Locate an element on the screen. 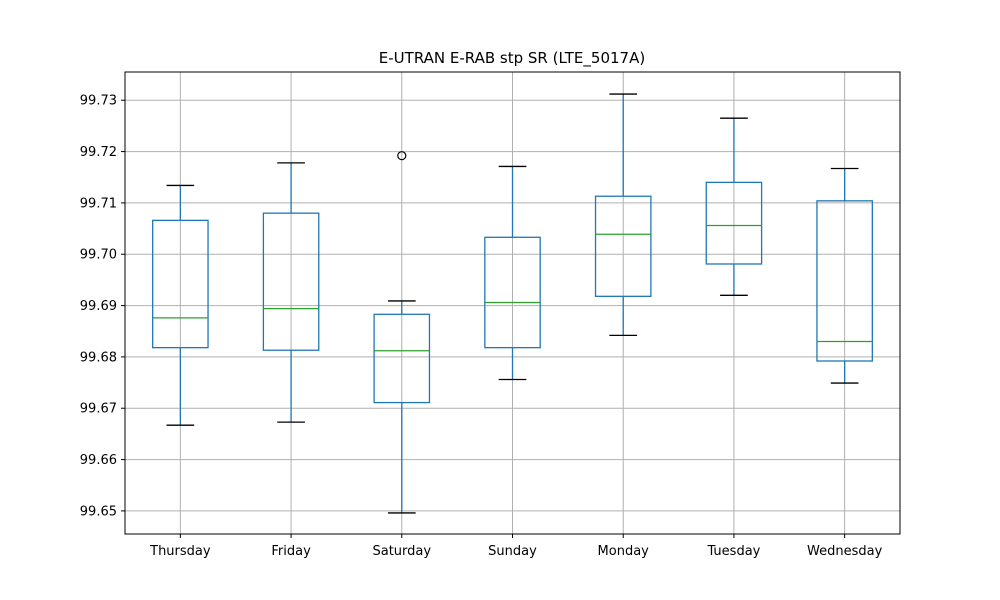  x-tick-label: Friday is located at coordinates (291, 551).